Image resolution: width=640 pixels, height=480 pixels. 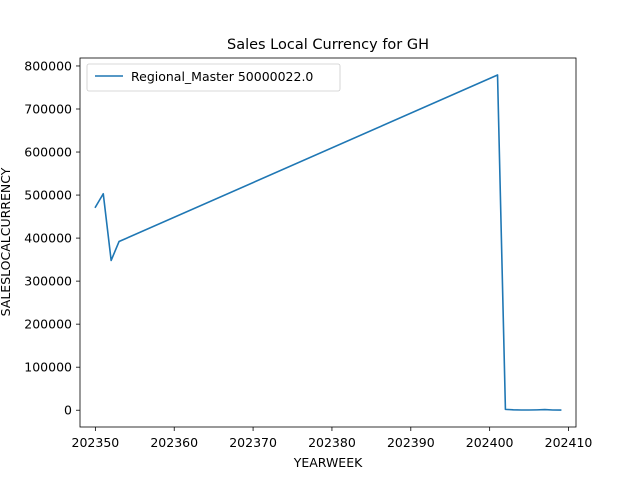 What do you see at coordinates (48, 367) in the screenshot?
I see `y-tick-label: 100000` at bounding box center [48, 367].